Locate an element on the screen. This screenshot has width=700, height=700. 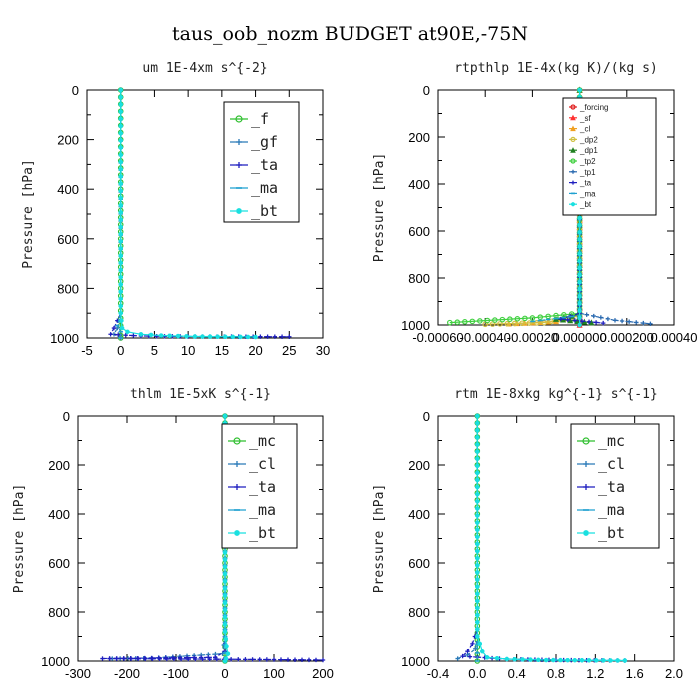
legend-label: _tp1 is located at coordinates (587, 172).